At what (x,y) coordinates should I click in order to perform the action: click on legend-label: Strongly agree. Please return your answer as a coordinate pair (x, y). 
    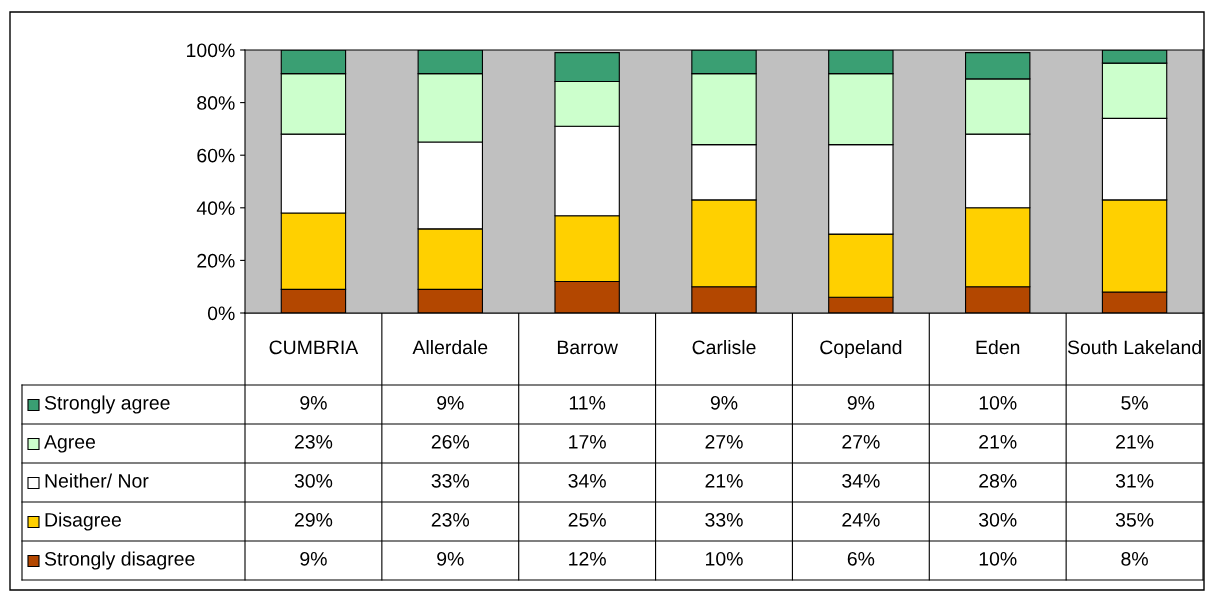
    Looking at the image, I should click on (107, 404).